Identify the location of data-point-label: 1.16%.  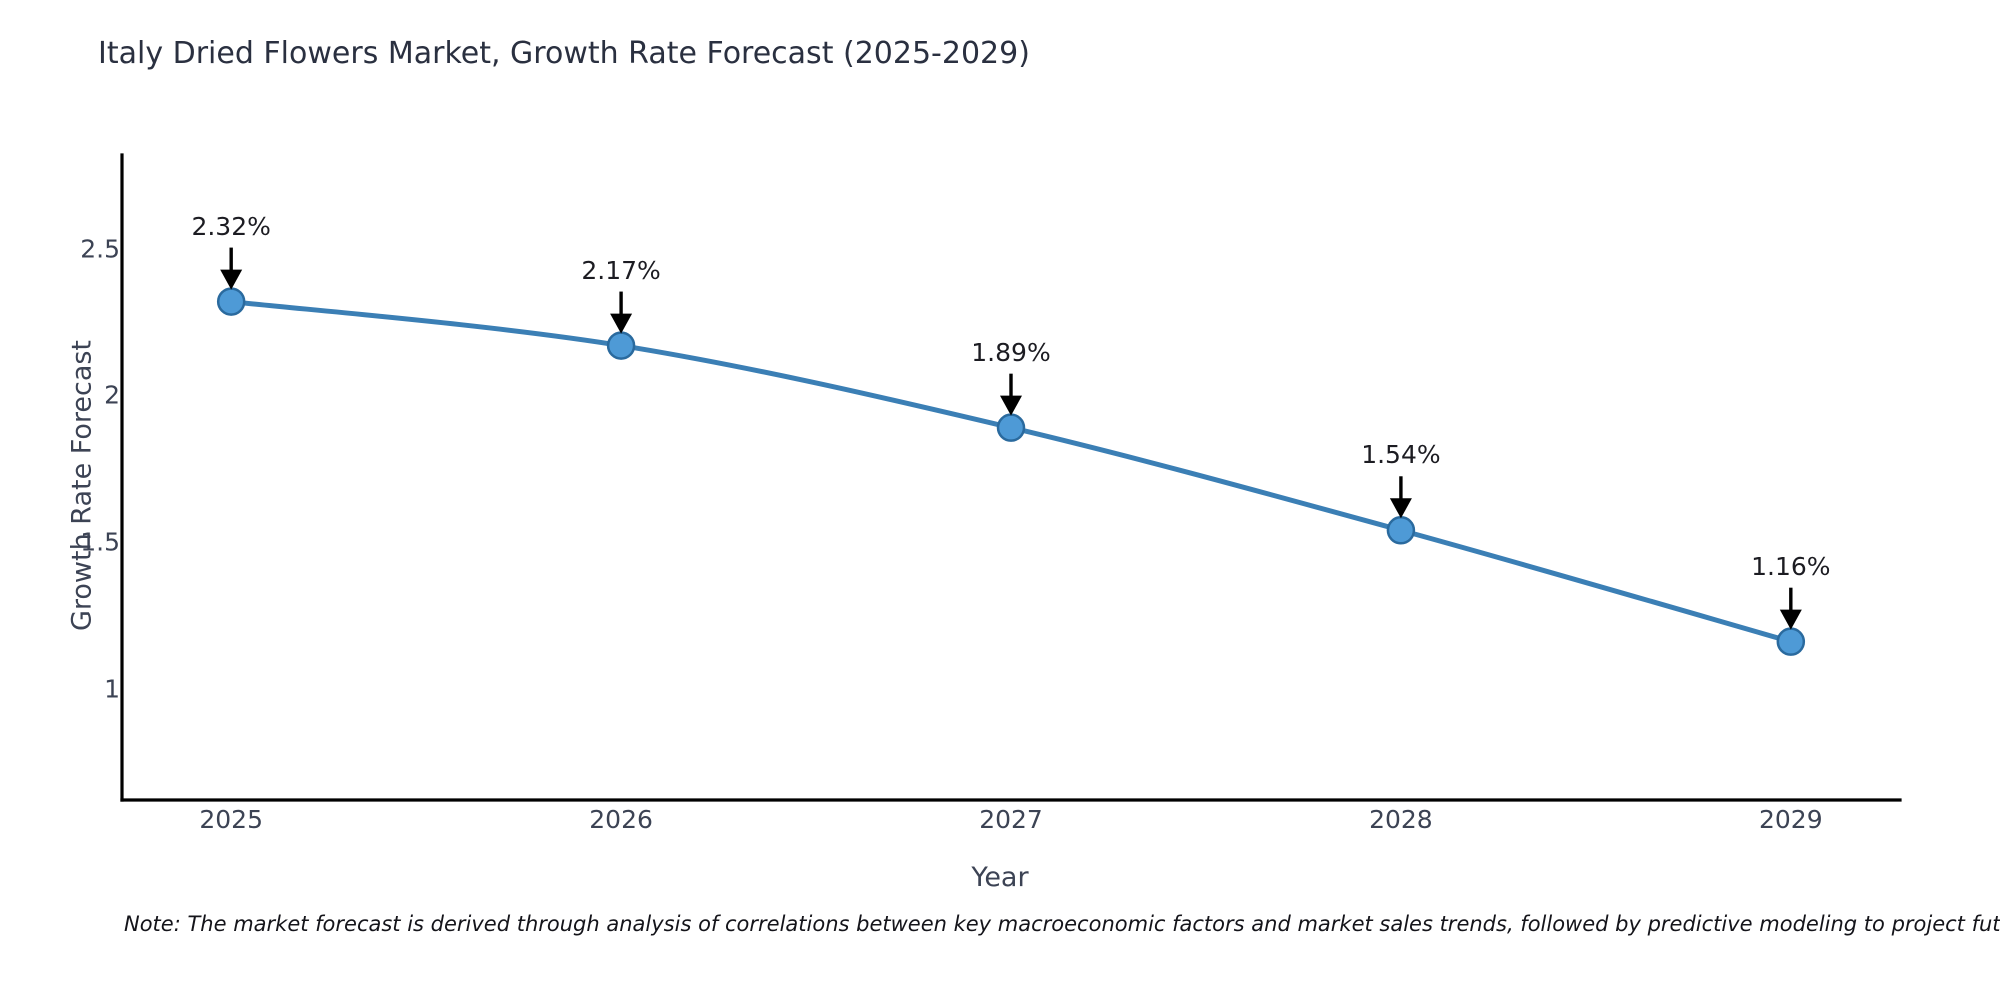
(1791, 566).